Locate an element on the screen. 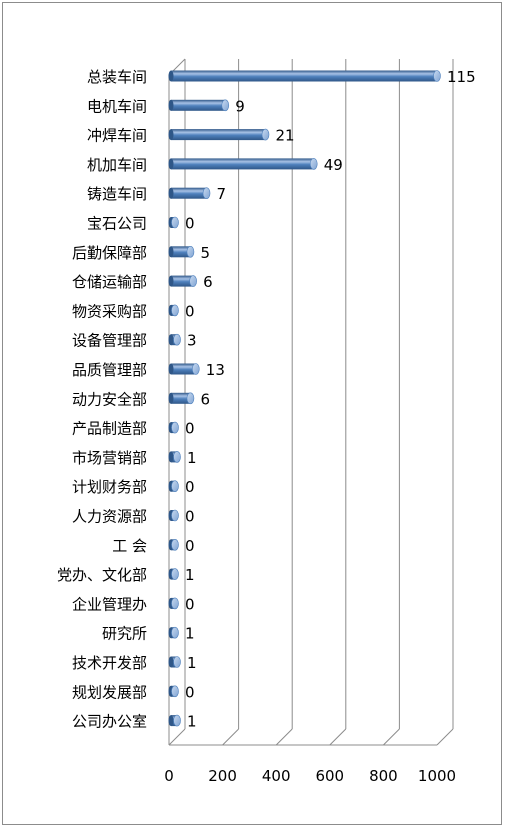 The height and width of the screenshot is (830, 506). data-label: 115 is located at coordinates (461, 77).